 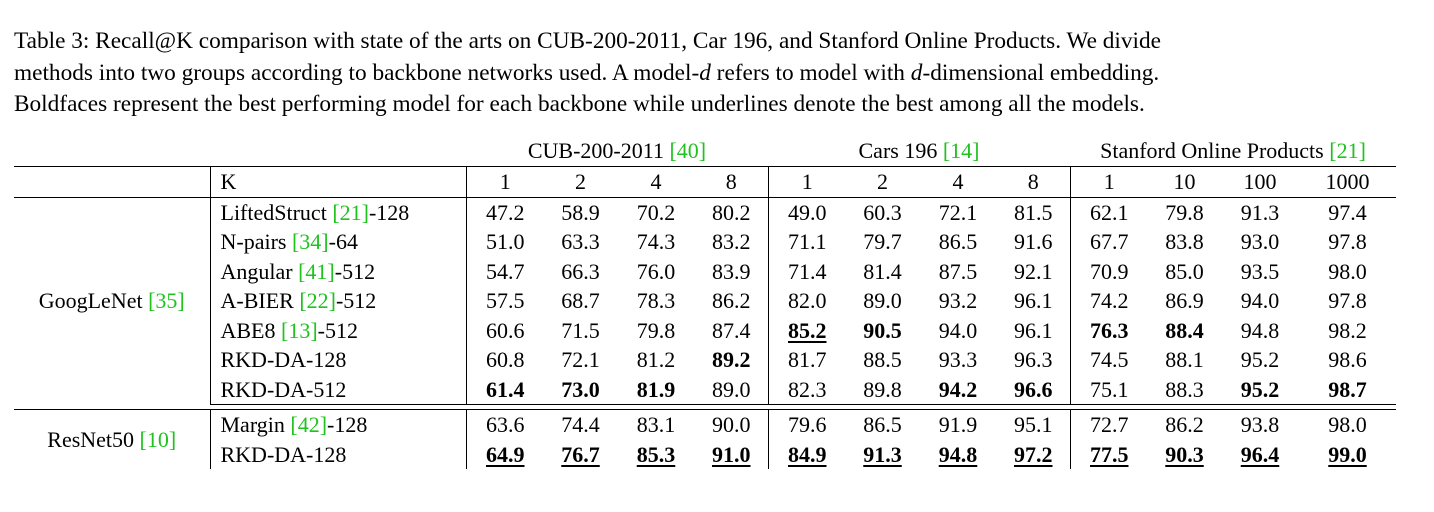 I want to click on recall-cell: 98.2, so click(x=1347, y=330).